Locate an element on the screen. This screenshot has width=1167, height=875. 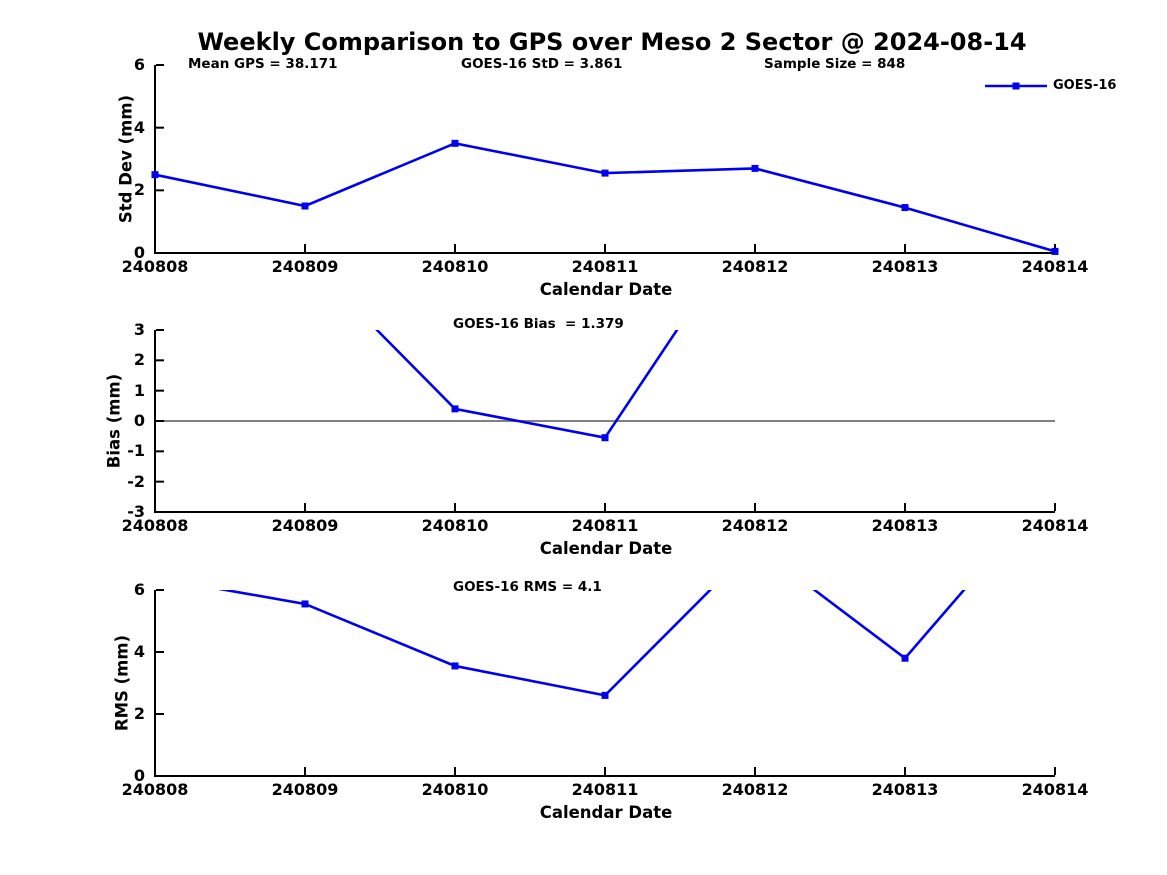
std-dev-line is located at coordinates (605, 197).